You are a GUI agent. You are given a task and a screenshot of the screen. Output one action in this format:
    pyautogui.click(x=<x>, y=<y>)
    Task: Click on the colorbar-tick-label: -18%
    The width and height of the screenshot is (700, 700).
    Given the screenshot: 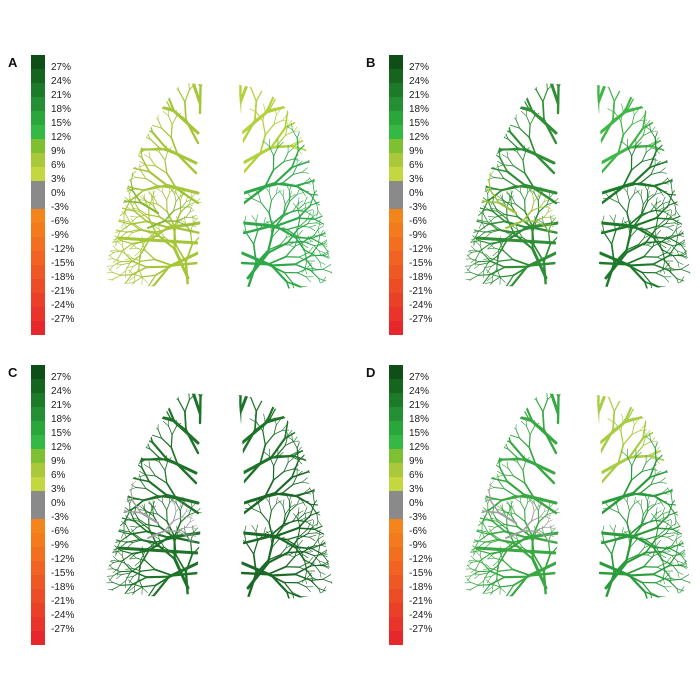 What is the action you would take?
    pyautogui.click(x=421, y=277)
    